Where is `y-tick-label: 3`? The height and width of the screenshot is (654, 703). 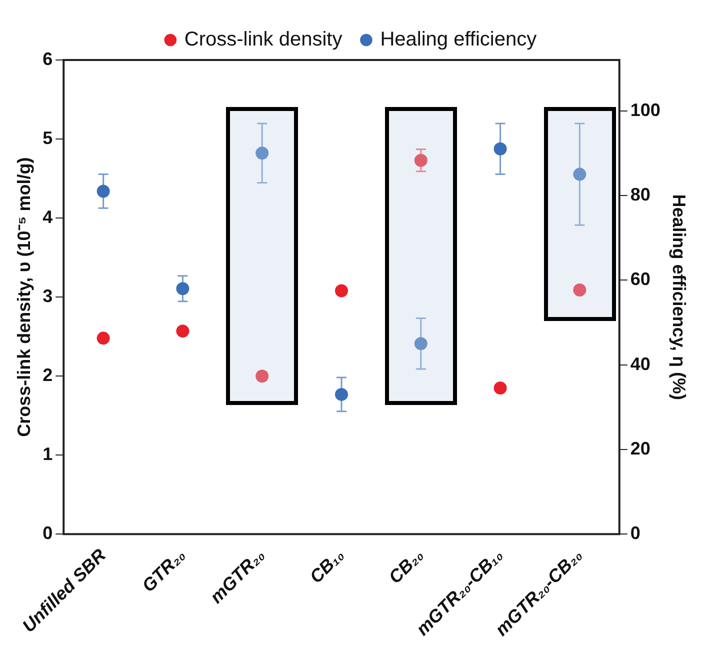 y-tick-label: 3 is located at coordinates (47, 296).